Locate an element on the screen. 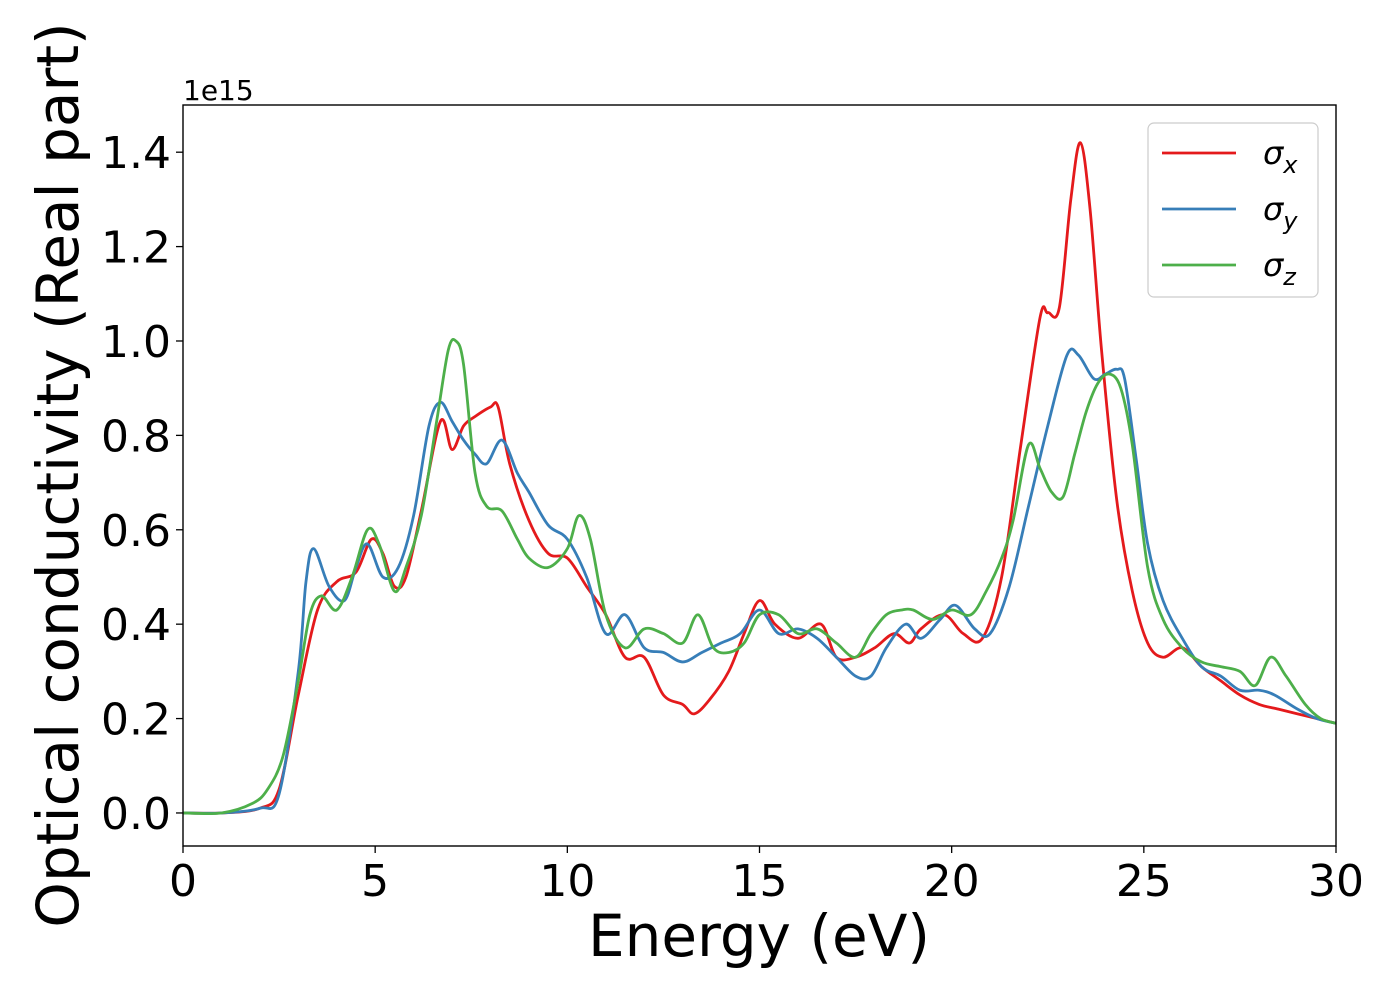 Image resolution: width=1400 pixels, height=1000 pixels. y-axis-title: Optical conductivity (Real part) is located at coordinates (58, 474).